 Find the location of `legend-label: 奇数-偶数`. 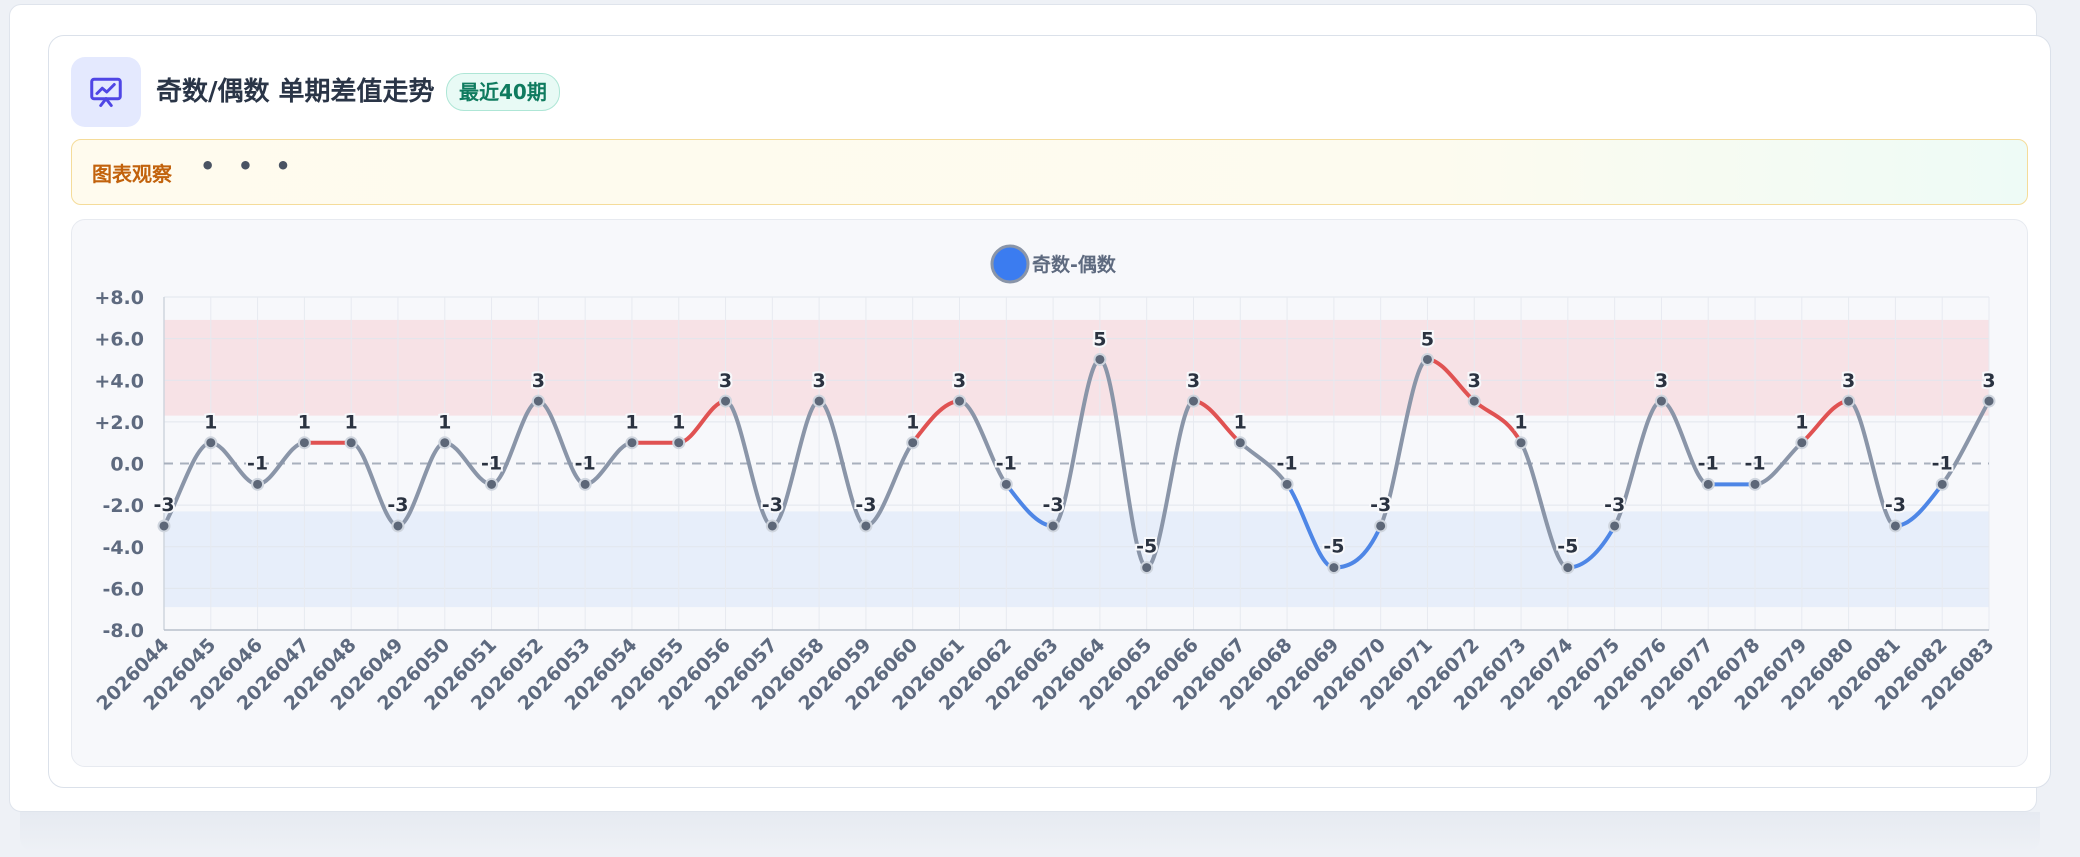

legend-label: 奇数-偶数 is located at coordinates (1074, 264).